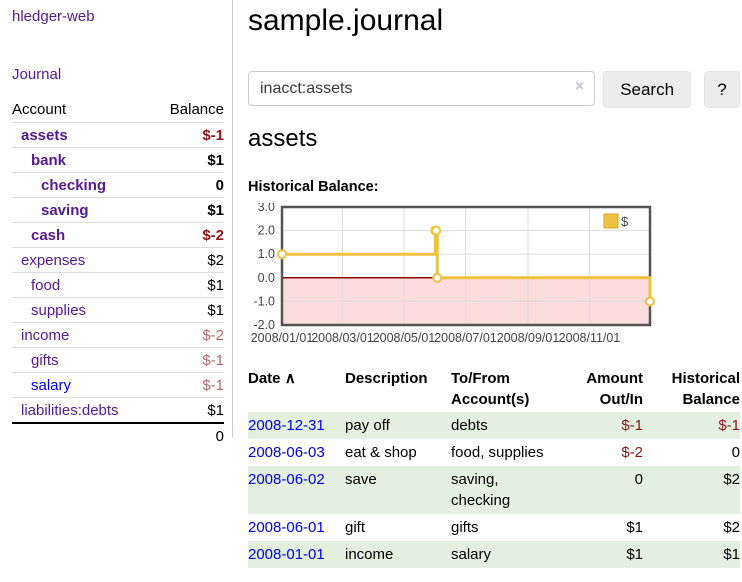 Image resolution: width=742 pixels, height=582 pixels. I want to click on transaction-description: pay off, so click(398, 425).